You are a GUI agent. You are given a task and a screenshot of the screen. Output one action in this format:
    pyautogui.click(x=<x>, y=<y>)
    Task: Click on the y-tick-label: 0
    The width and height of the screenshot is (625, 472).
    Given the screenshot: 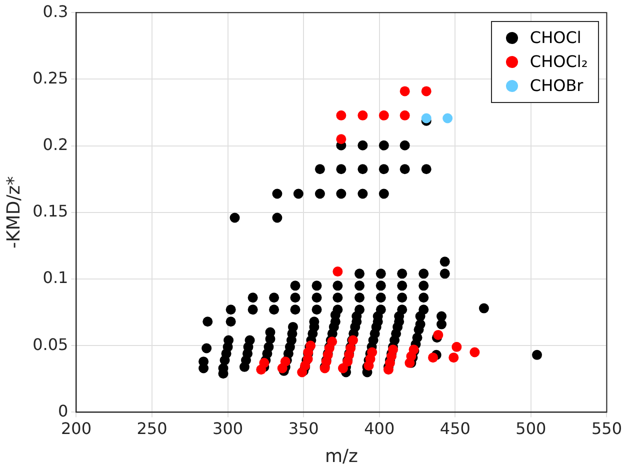 What is the action you would take?
    pyautogui.click(x=63, y=410)
    